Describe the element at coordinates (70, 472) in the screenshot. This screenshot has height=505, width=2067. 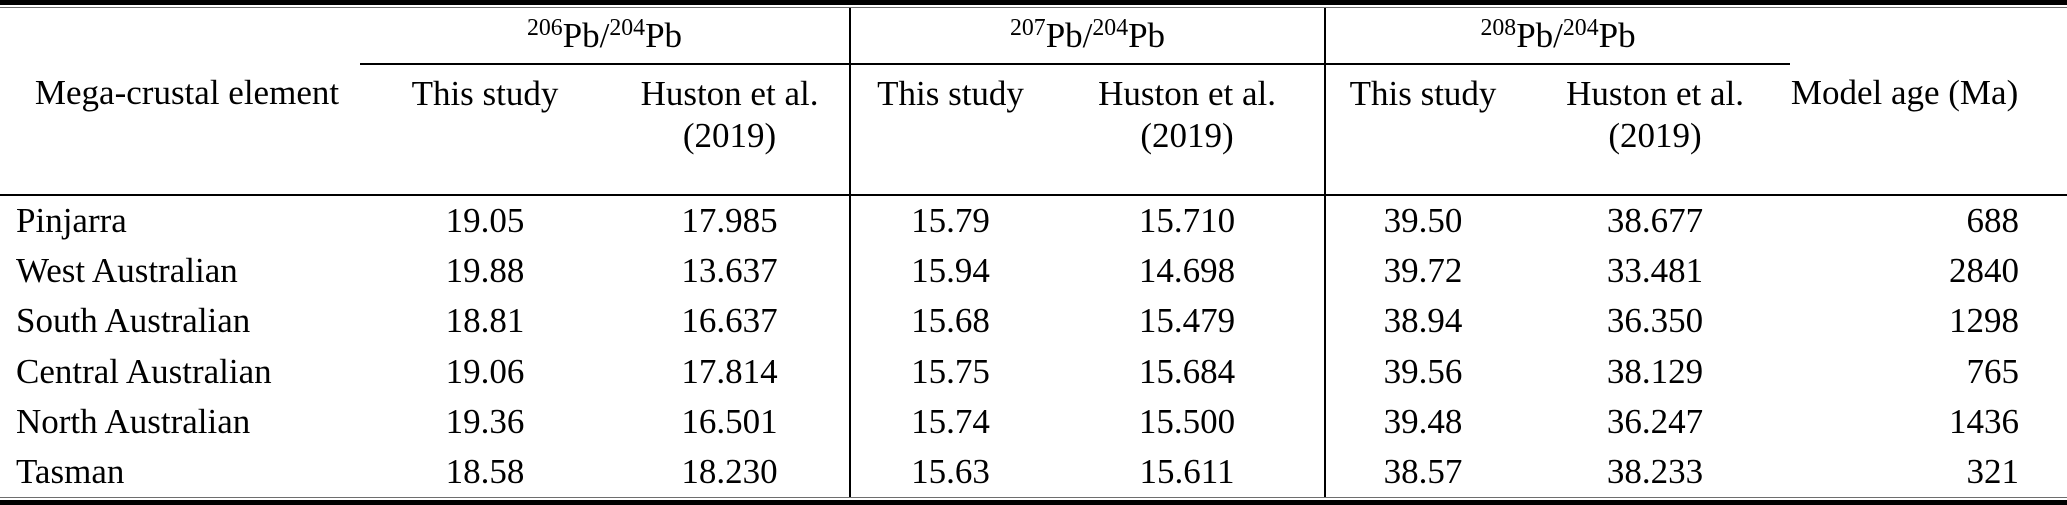
I see `element-name: Tasman` at that location.